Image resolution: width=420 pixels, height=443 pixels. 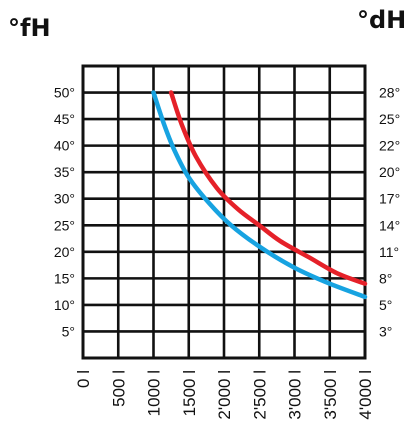 I want to click on left-tick-label: 30°, so click(x=64, y=199).